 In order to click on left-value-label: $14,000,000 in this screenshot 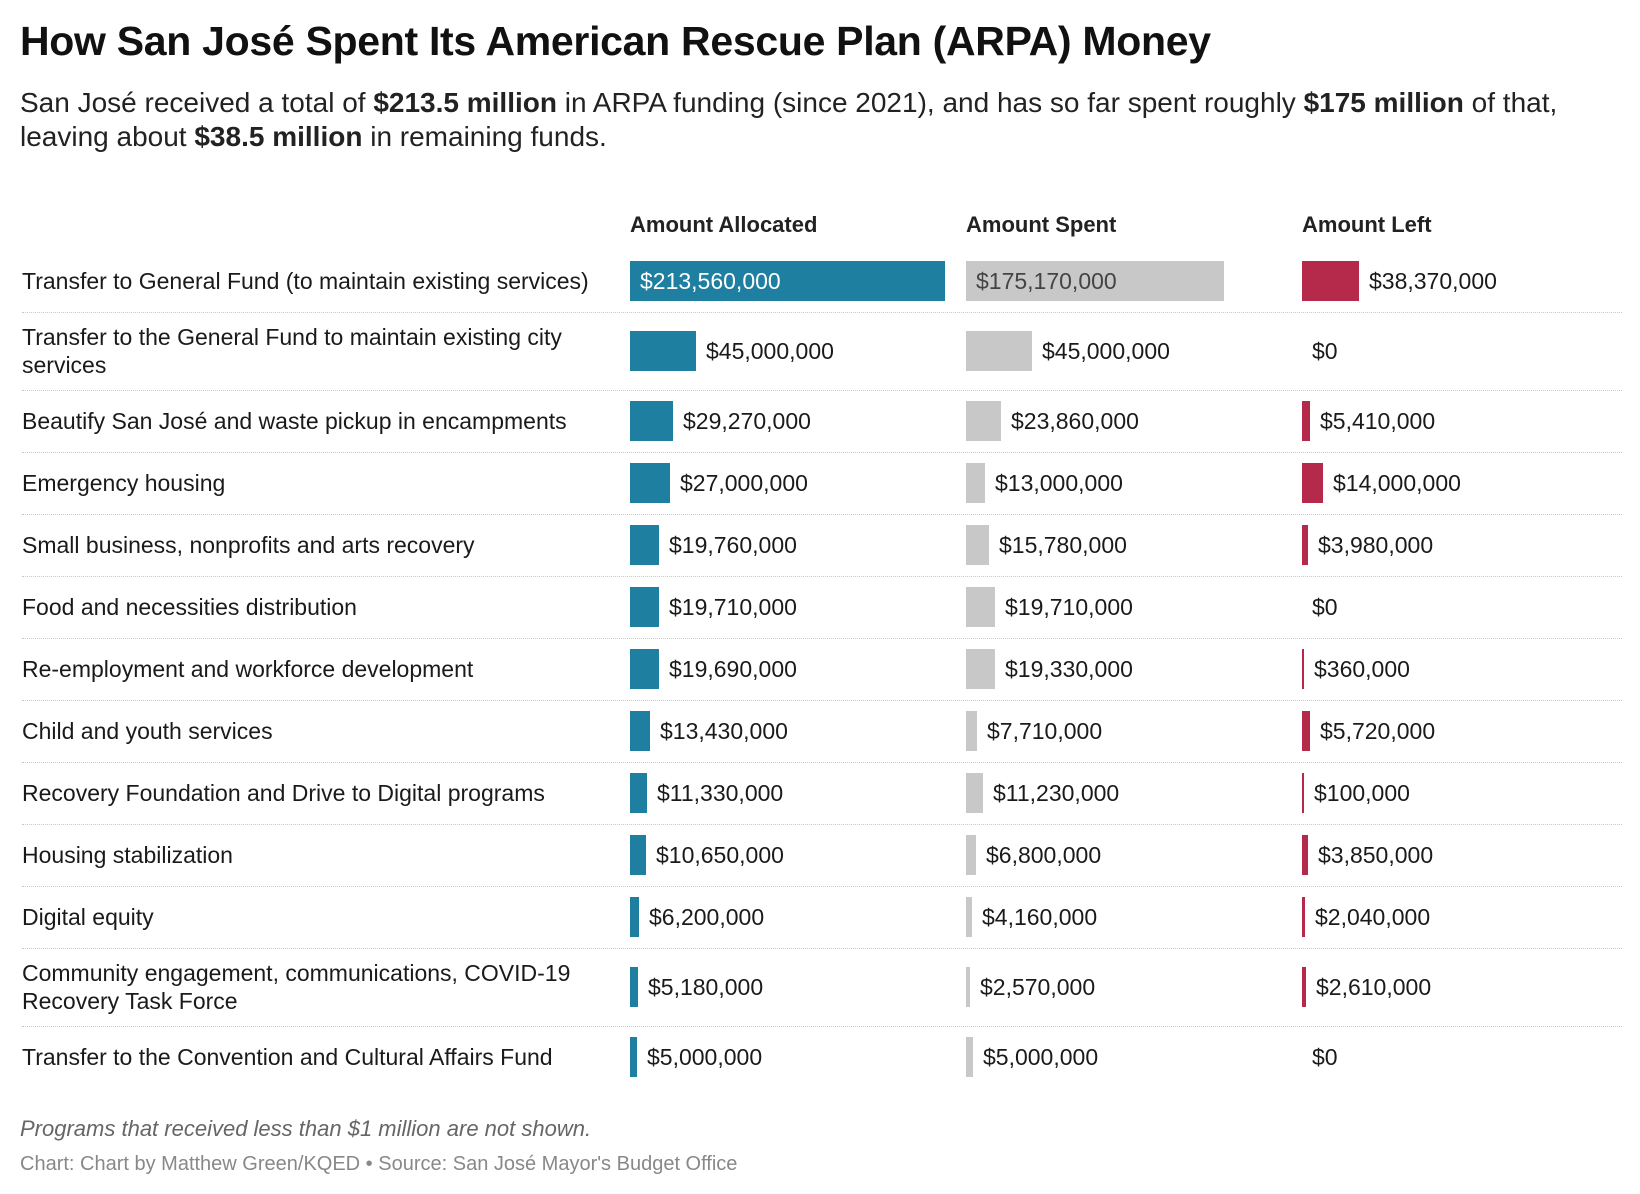, I will do `click(1397, 483)`.